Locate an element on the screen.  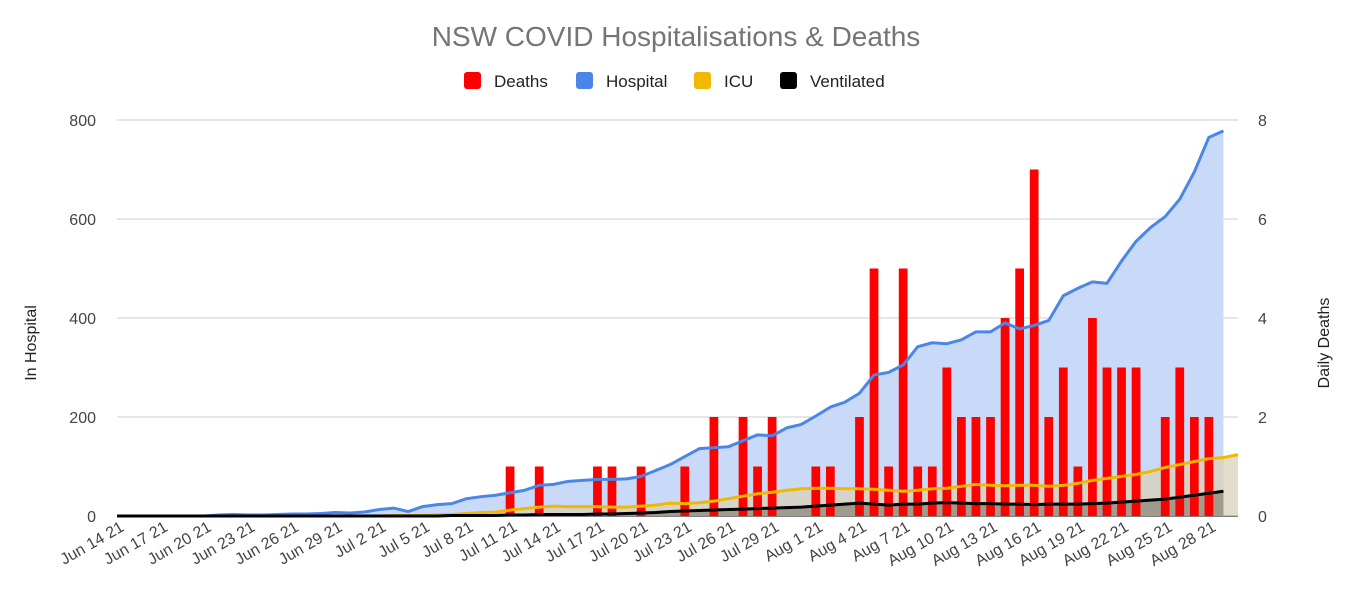
left-tick-label: 200 is located at coordinates (82, 418).